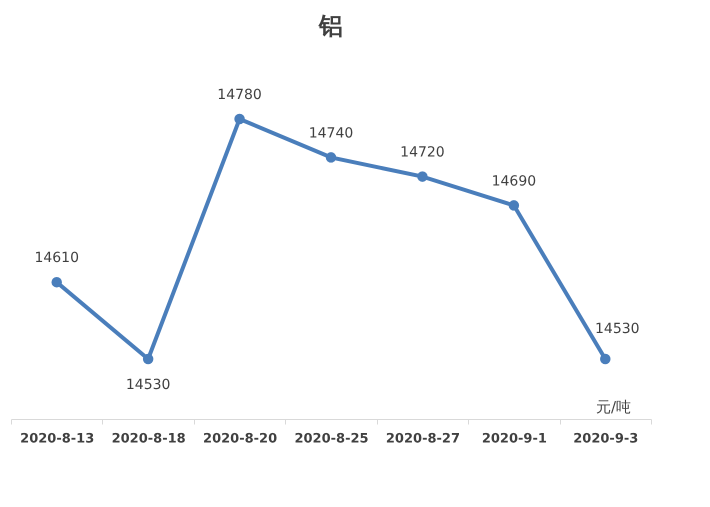 This screenshot has width=710, height=507. What do you see at coordinates (56, 258) in the screenshot?
I see `data-label: 14610` at bounding box center [56, 258].